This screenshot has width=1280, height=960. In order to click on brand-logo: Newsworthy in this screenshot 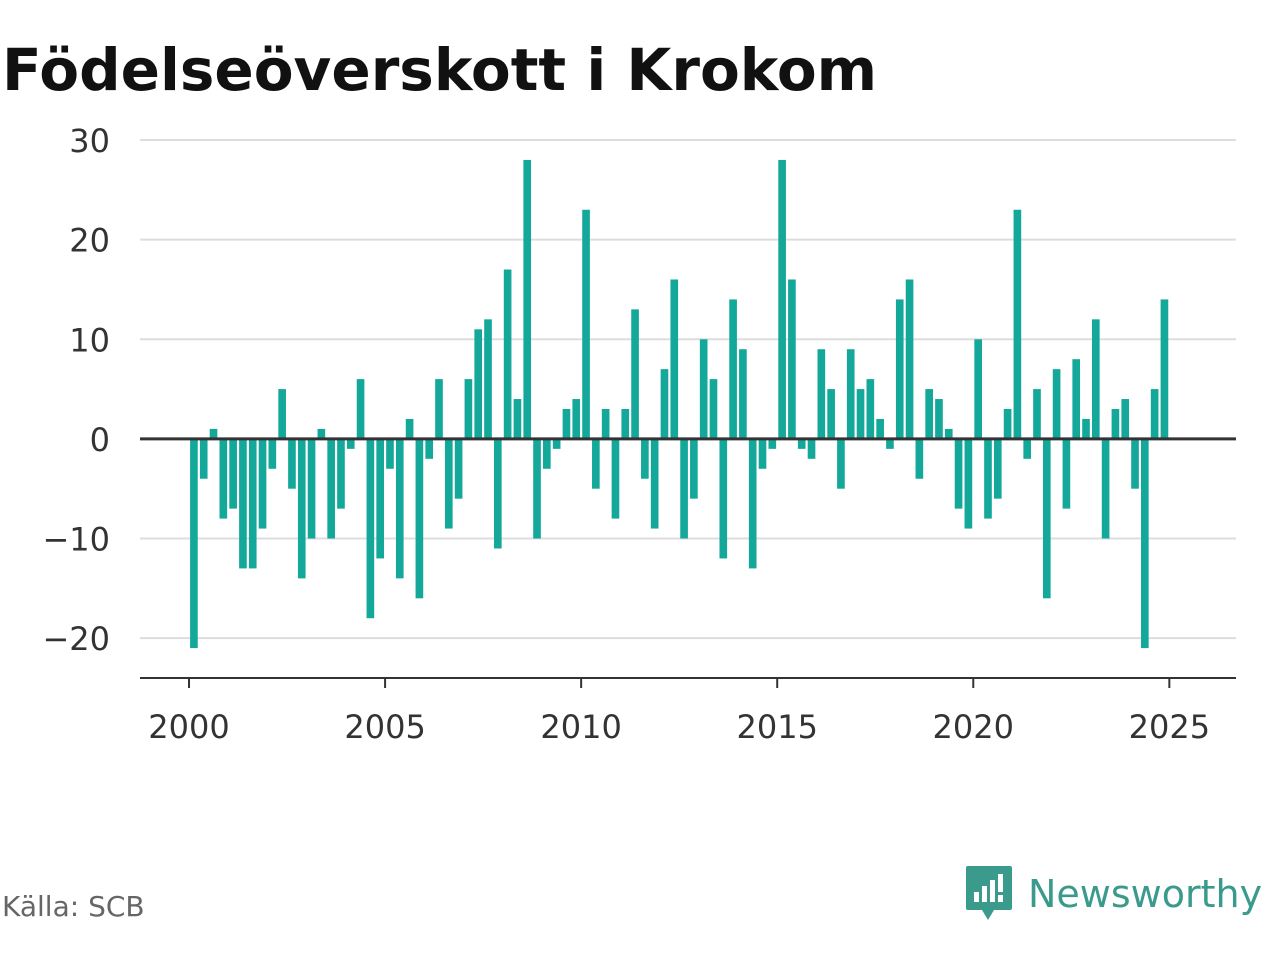, I will do `click(1113, 894)`.